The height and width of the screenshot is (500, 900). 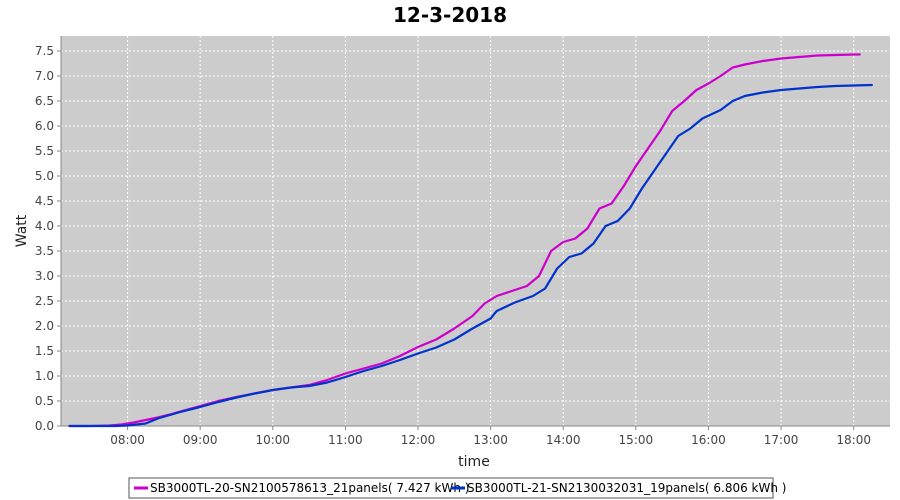 I want to click on x-tick-label: 13:00, so click(x=490, y=440).